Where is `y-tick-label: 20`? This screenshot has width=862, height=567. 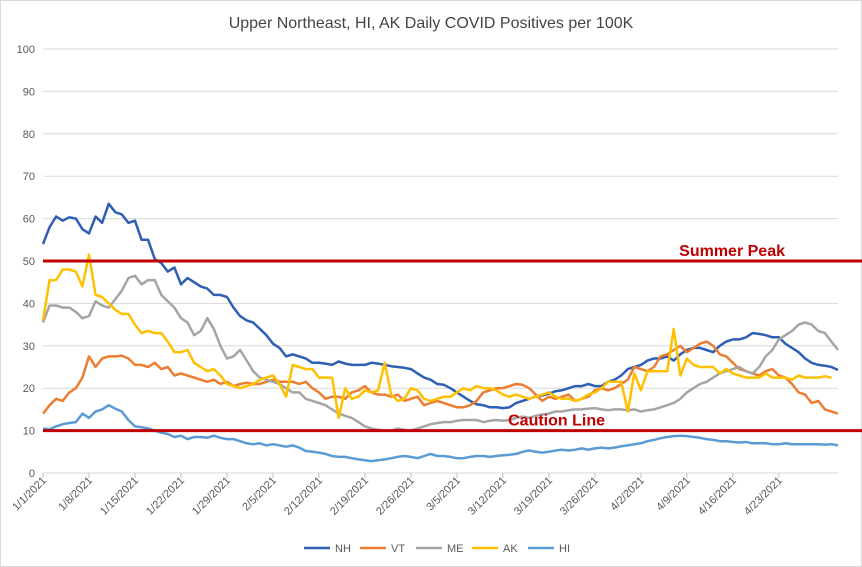
y-tick-label: 20 is located at coordinates (29, 389).